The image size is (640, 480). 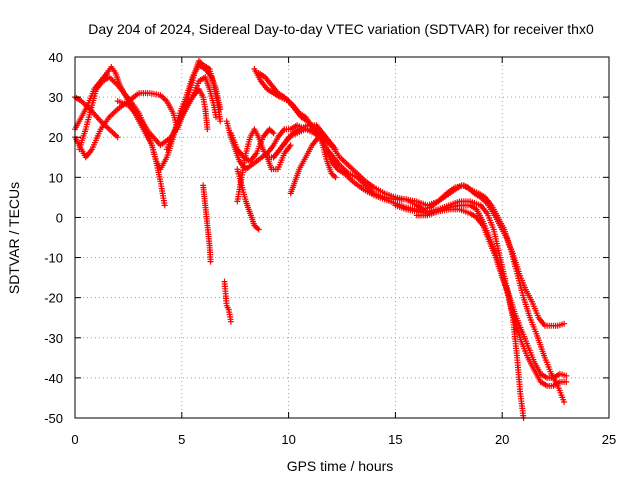 I want to click on x-tick-label: 0, so click(x=74, y=439).